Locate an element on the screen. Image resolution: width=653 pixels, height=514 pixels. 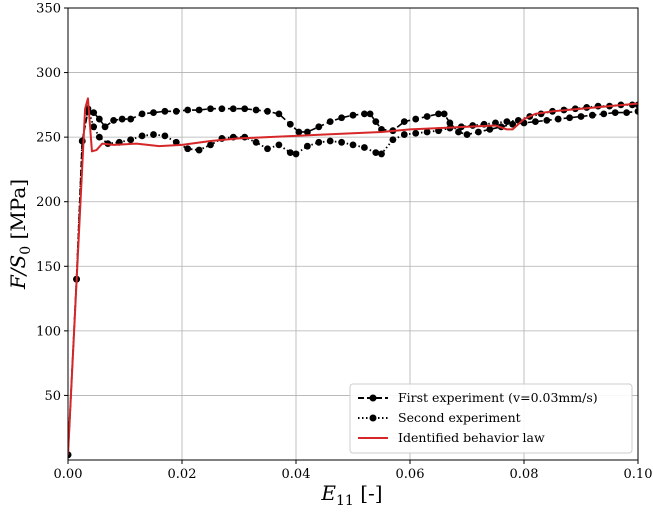
legend-entry-first-experiment: First experiment (v=0.03mm/s) is located at coordinates (478, 397).